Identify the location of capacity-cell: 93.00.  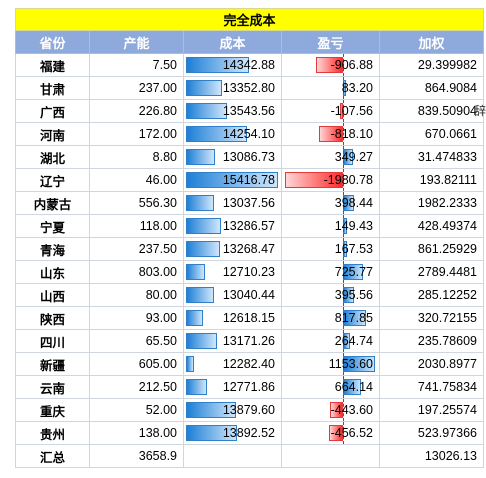
(136, 318).